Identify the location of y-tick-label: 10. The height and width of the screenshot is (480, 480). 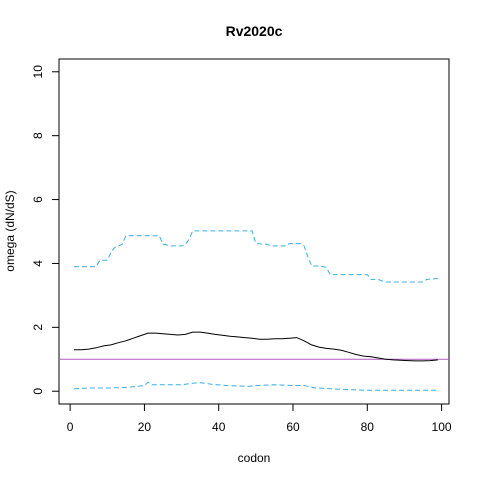
(38, 72).